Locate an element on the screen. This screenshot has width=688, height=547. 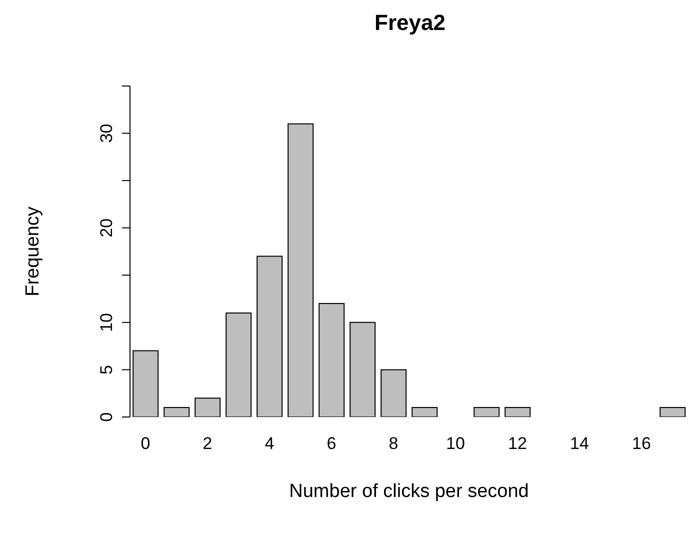
y-tick-label: 0 is located at coordinates (106, 417).